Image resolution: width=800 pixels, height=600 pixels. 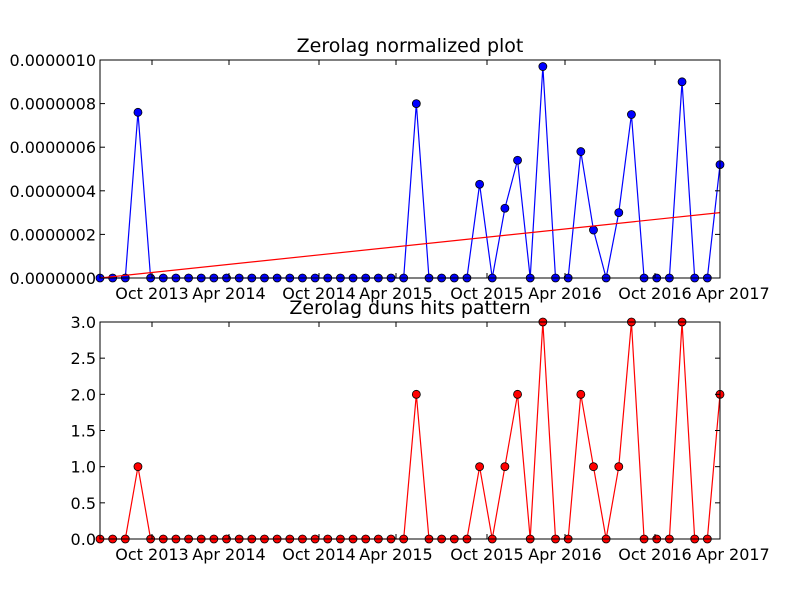 What do you see at coordinates (732, 293) in the screenshot?
I see `top-x-tick-label: Apr 2017` at bounding box center [732, 293].